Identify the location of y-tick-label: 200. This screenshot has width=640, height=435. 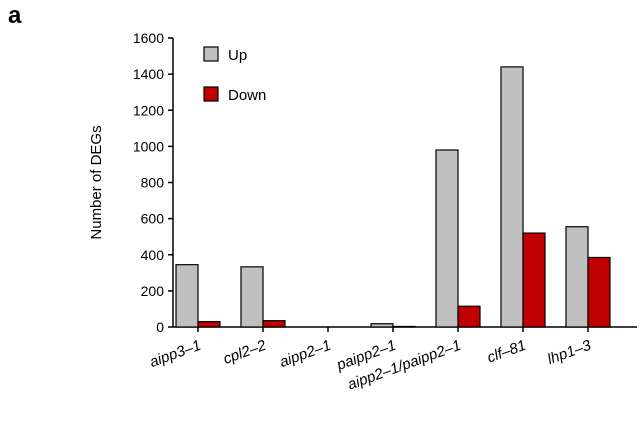
(153, 291).